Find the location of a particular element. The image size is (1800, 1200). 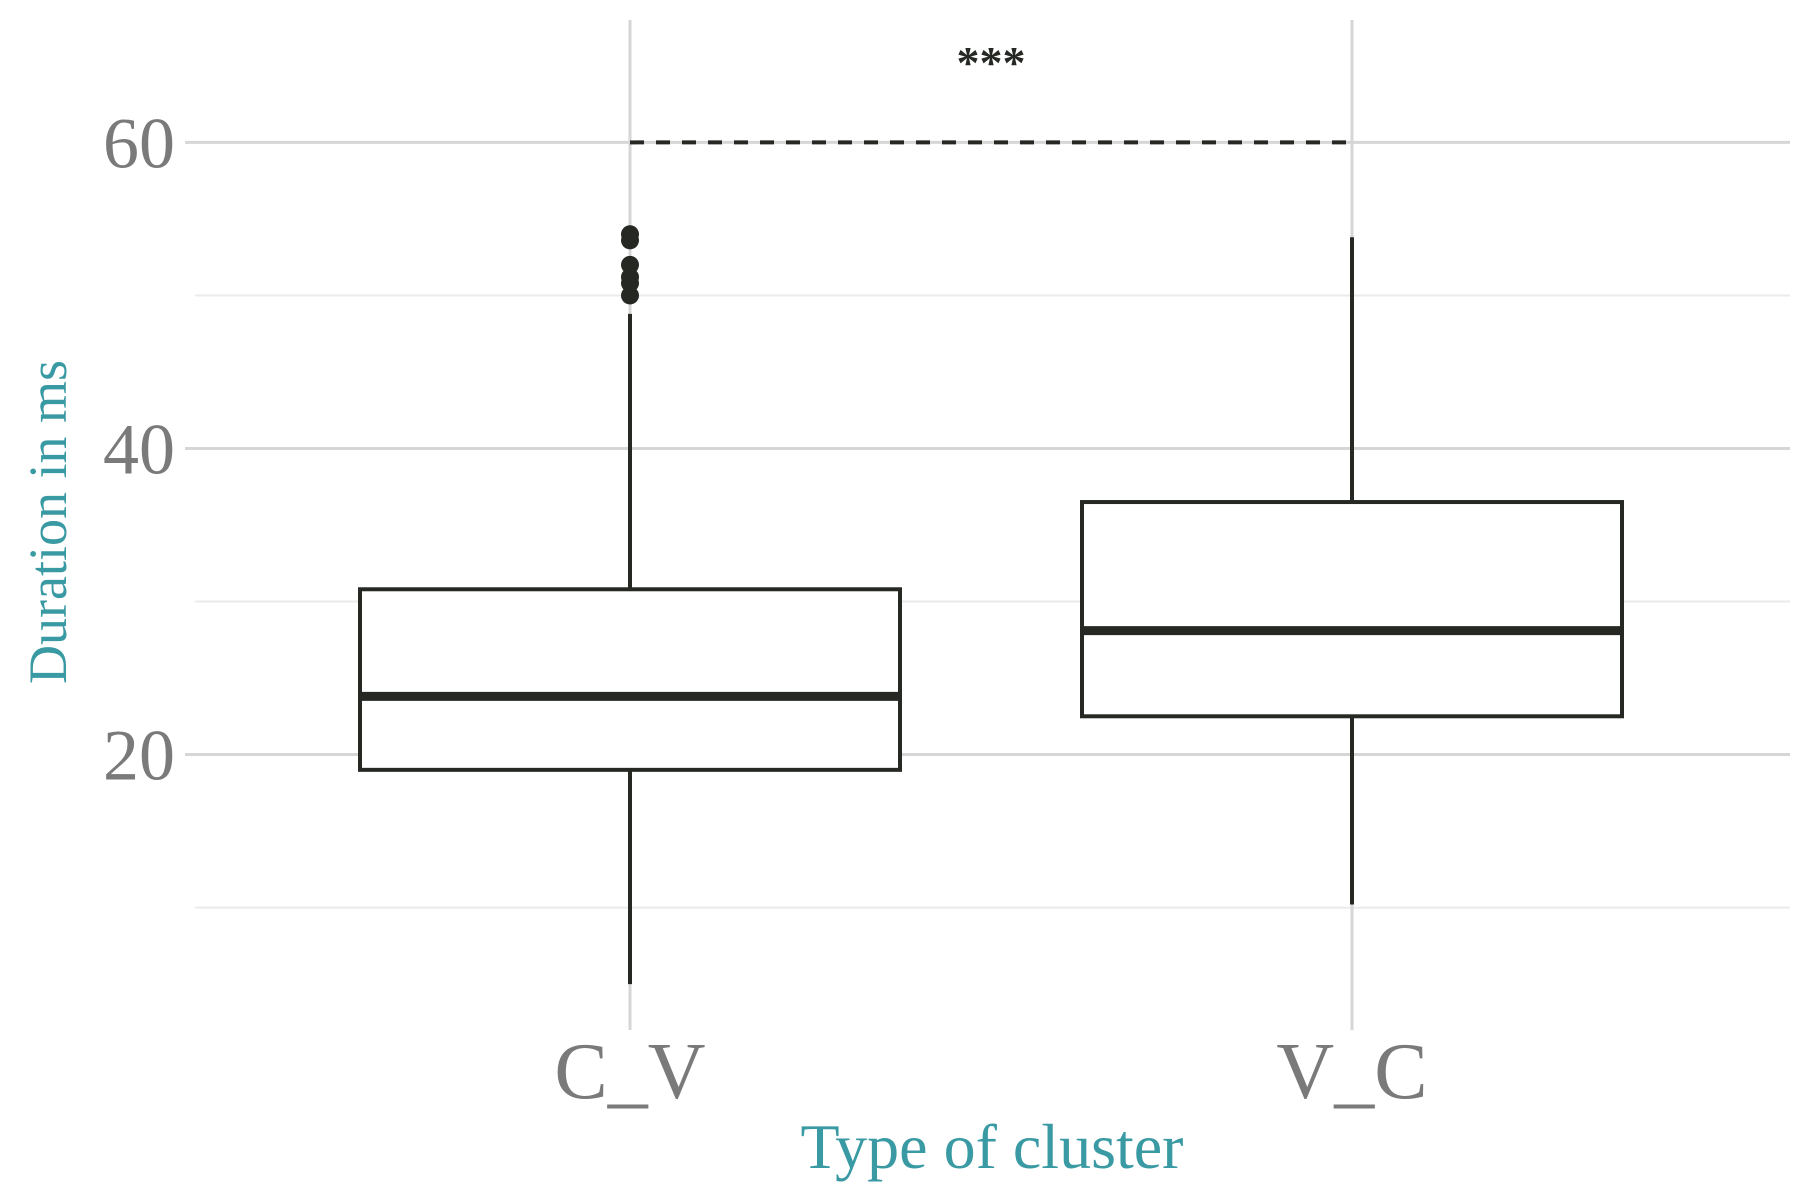

box-C_V is located at coordinates (630, 679).